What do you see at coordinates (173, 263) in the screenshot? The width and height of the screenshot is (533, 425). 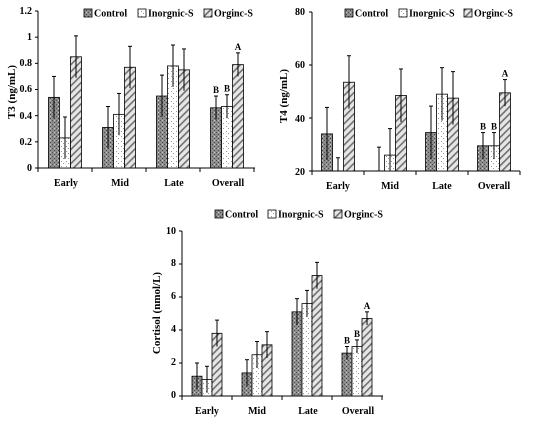 I see `y-tick-label: 8` at bounding box center [173, 263].